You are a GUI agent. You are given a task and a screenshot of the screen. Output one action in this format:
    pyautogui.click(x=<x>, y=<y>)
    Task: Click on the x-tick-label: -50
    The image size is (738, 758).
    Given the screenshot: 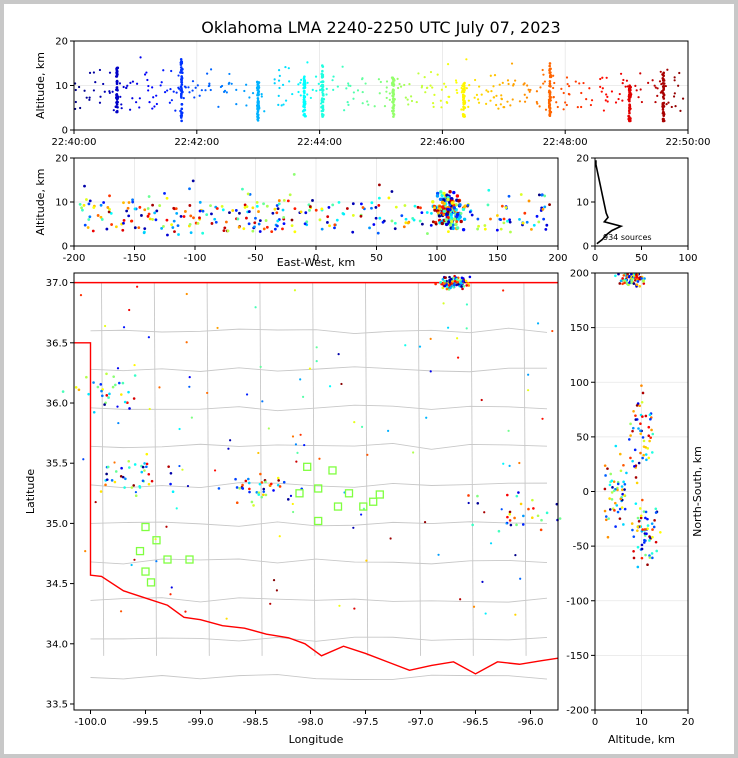 What is the action you would take?
    pyautogui.click(x=255, y=258)
    